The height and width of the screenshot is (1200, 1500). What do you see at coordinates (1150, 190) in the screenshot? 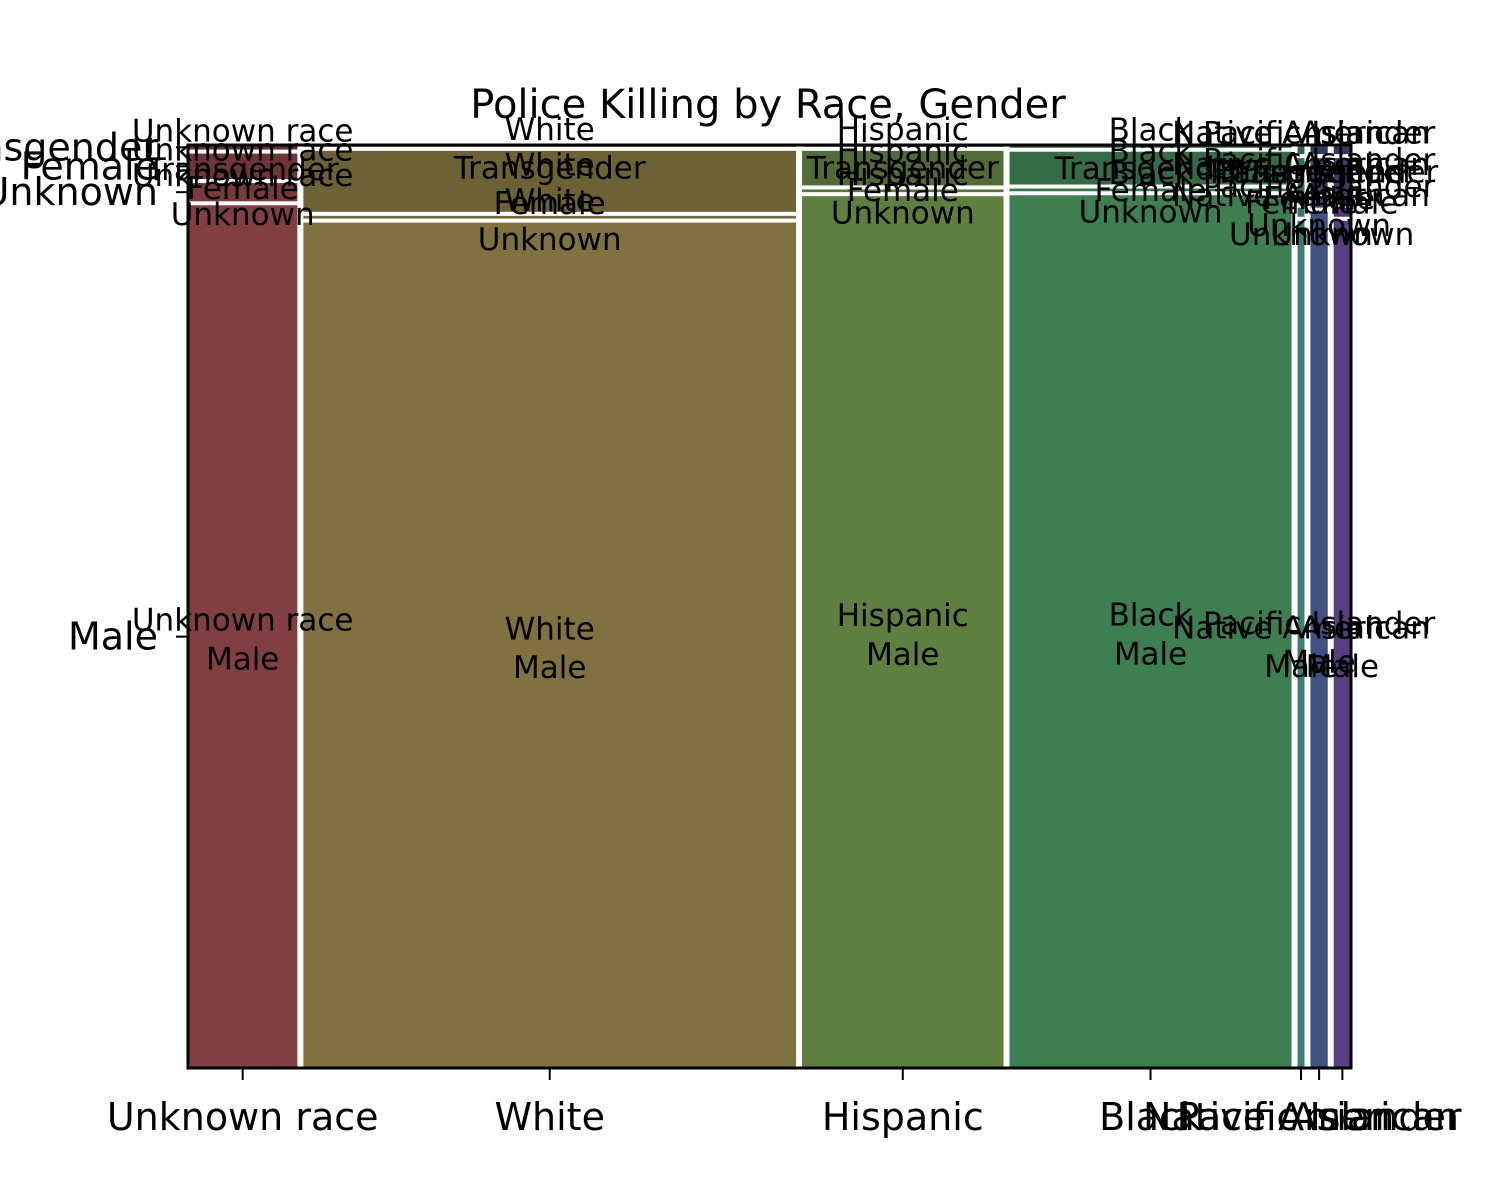
I see `mosaic-cell-black-unknown` at bounding box center [1150, 190].